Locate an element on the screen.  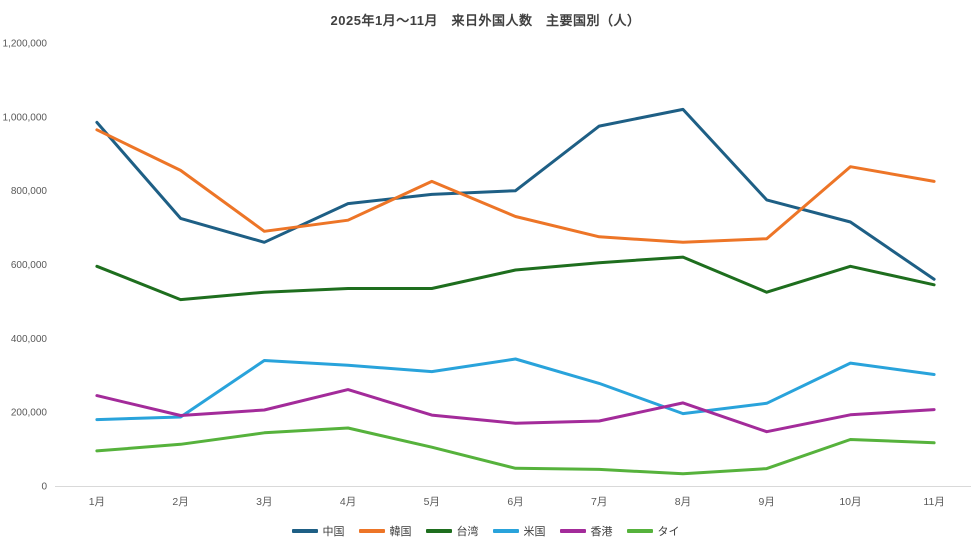
legend-item-1: 韓国 is located at coordinates (385, 531).